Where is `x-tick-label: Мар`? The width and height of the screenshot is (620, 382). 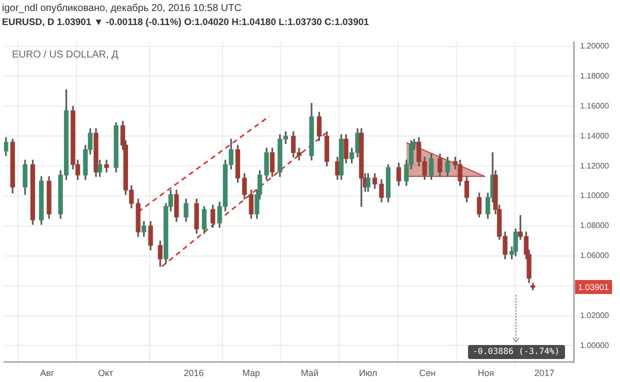
x-tick-label: Мар is located at coordinates (251, 373).